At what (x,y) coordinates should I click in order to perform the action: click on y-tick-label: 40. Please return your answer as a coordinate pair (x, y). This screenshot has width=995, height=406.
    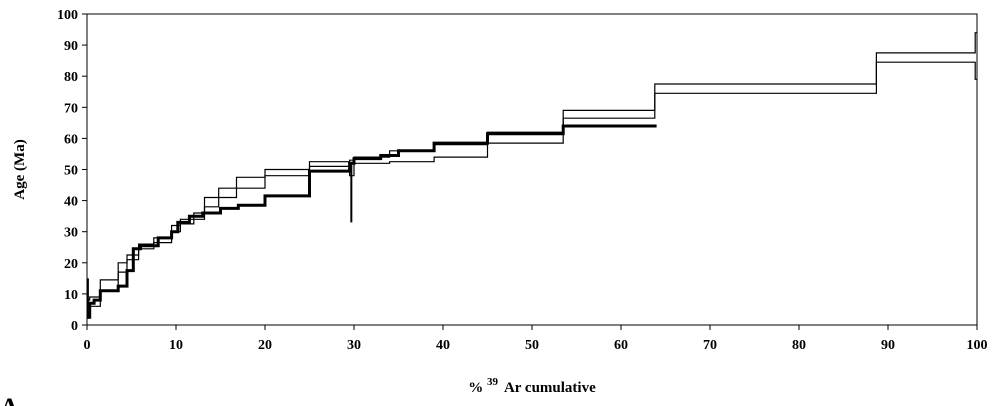
    Looking at the image, I should click on (71, 202).